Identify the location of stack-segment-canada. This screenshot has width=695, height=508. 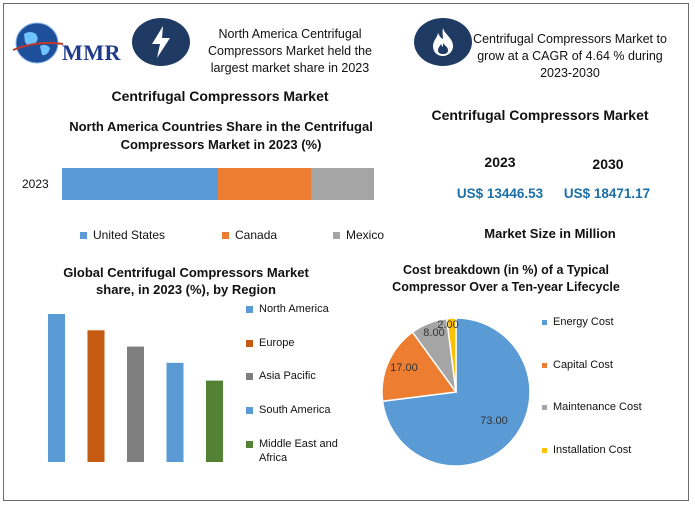
(265, 184).